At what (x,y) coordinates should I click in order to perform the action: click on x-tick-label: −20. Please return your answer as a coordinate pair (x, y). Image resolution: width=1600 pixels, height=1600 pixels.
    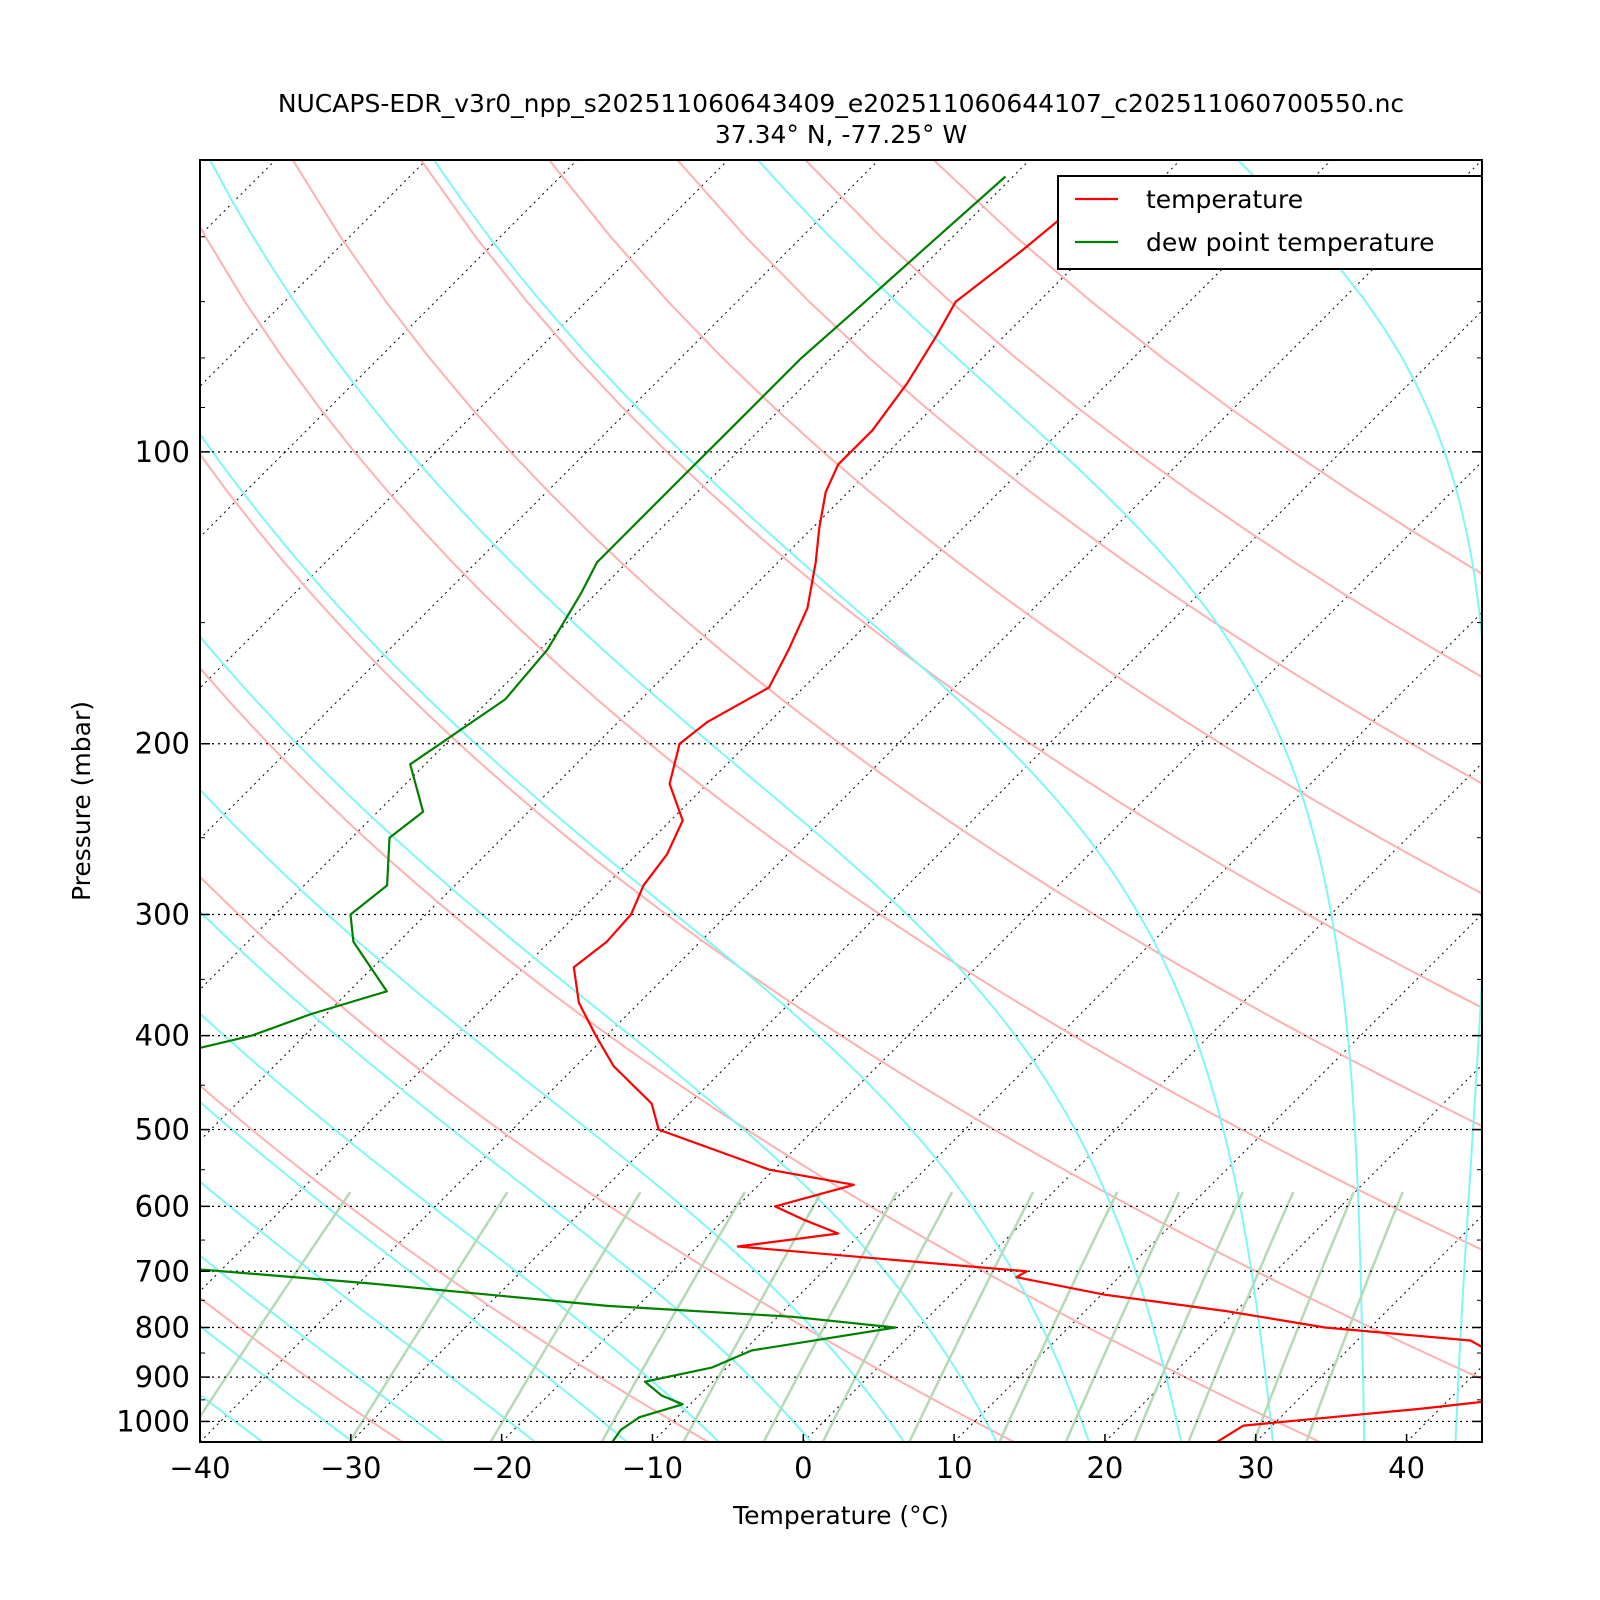
    Looking at the image, I should click on (501, 1468).